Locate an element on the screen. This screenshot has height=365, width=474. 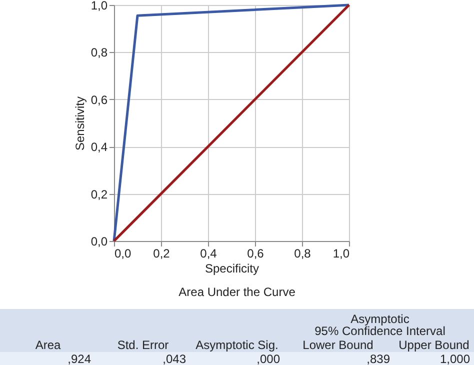
x-tick-label: 1,0 is located at coordinates (341, 253).